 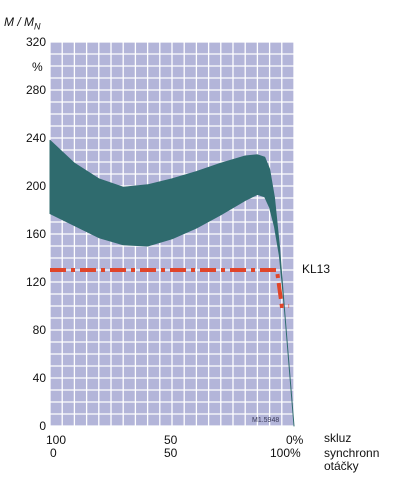 I want to click on figure-code-annotation: M1.5948, so click(x=265, y=420).